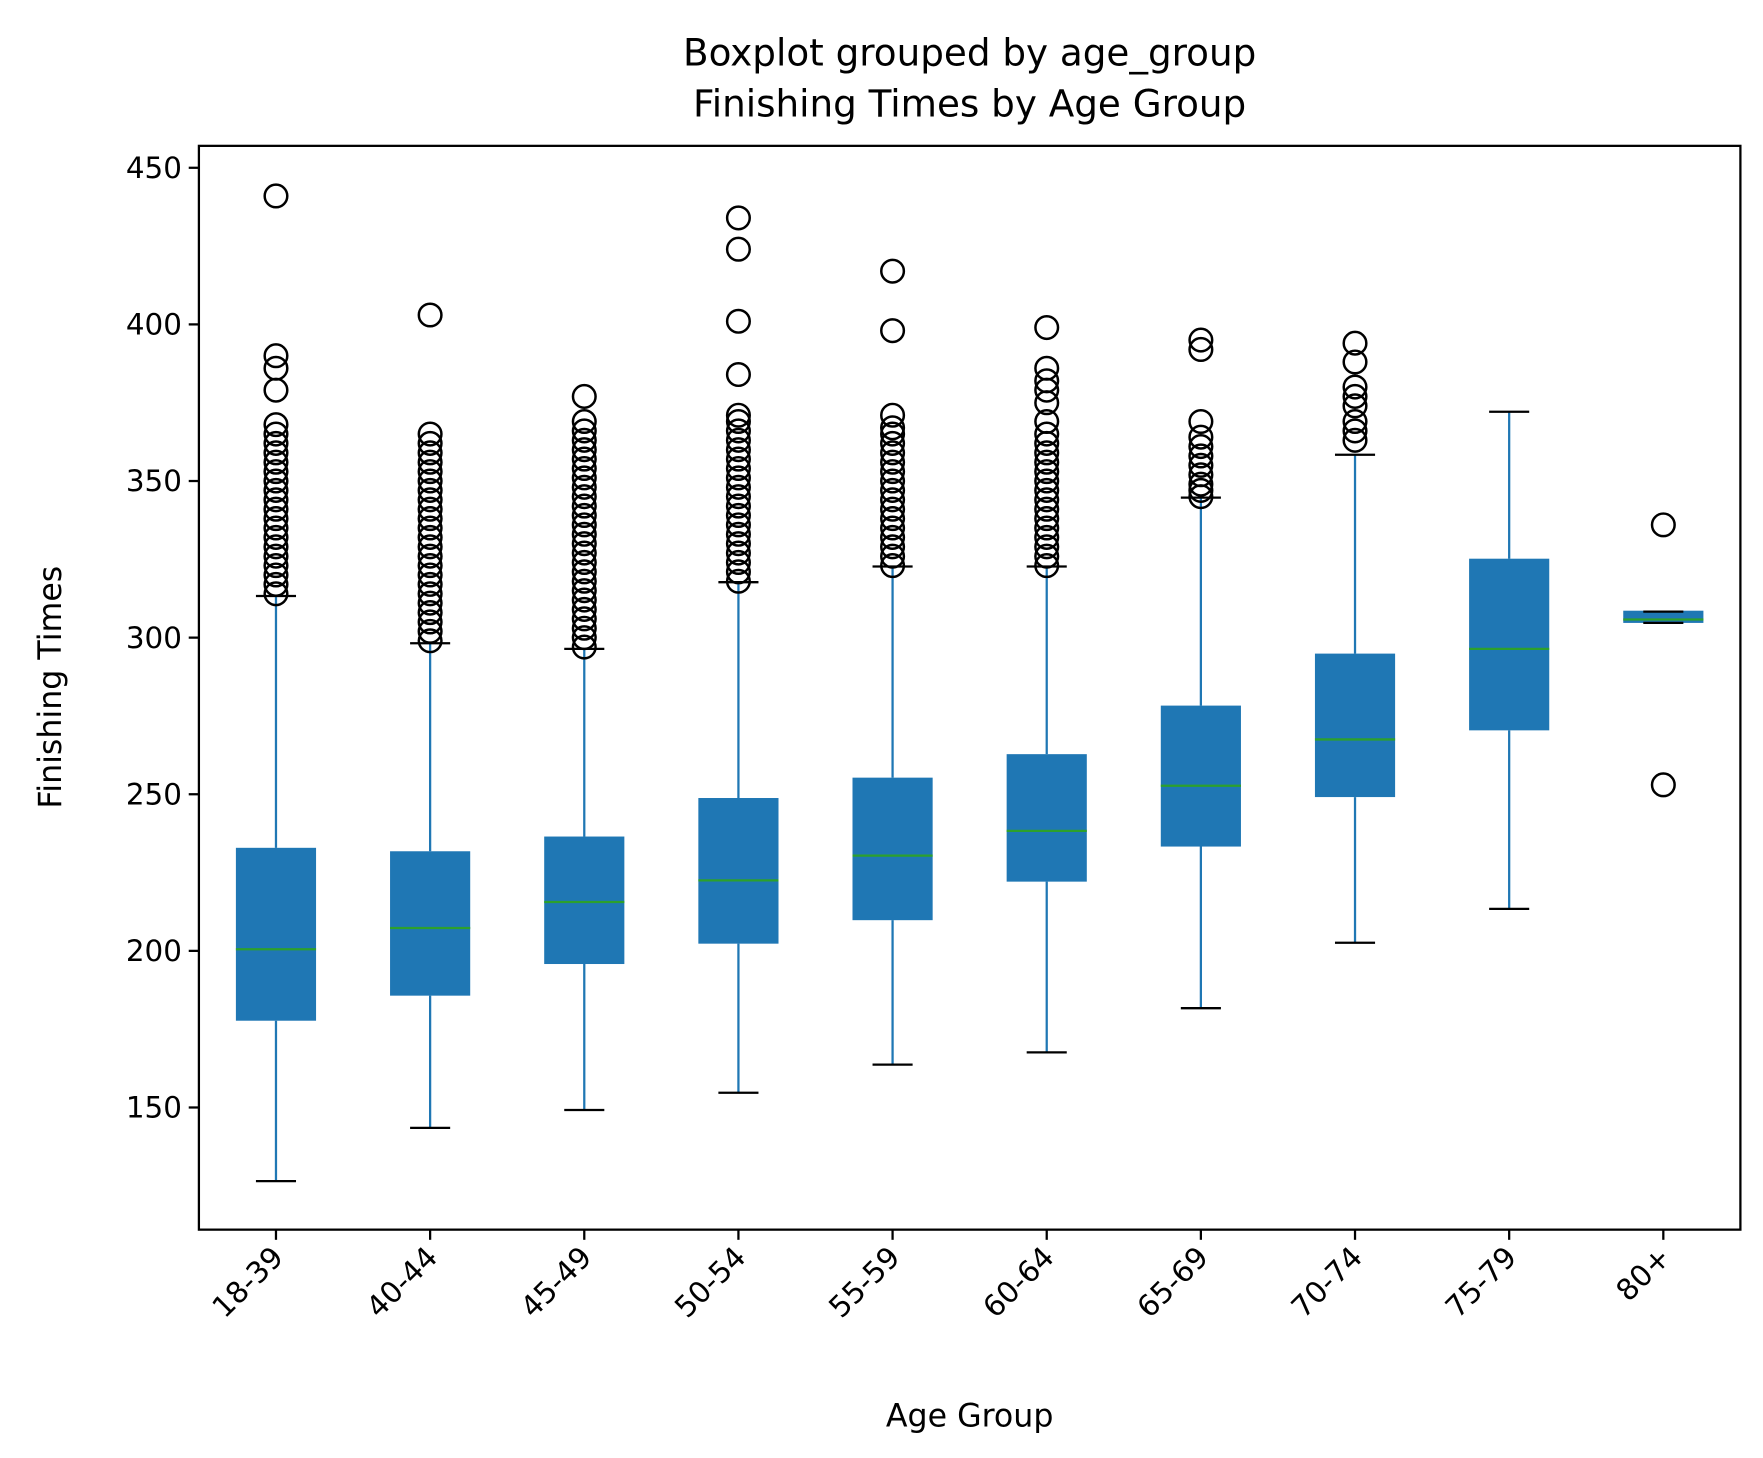 This screenshot has width=1763, height=1458. What do you see at coordinates (154, 168) in the screenshot?
I see `y-tick-label: 450` at bounding box center [154, 168].